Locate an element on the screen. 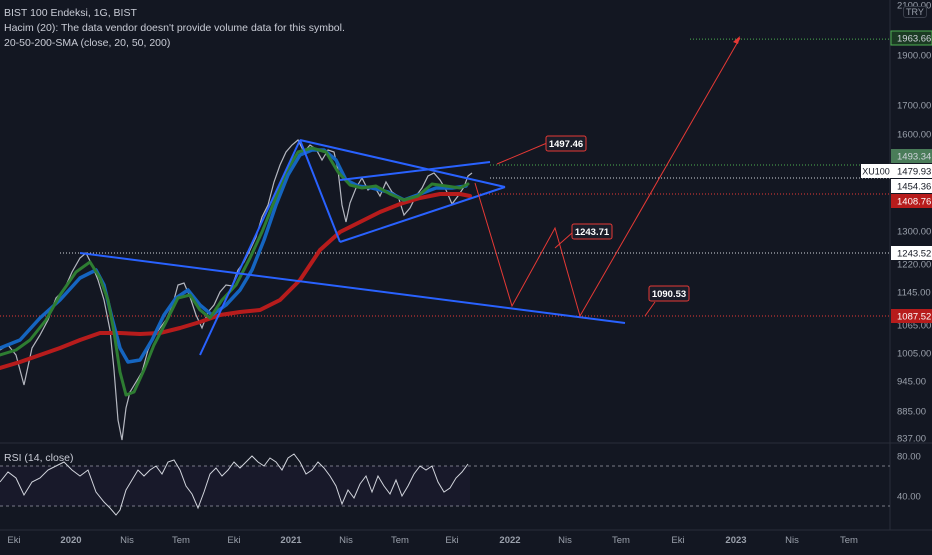 The width and height of the screenshot is (932, 555). price-label-bg-sma20 is located at coordinates (911, 186).